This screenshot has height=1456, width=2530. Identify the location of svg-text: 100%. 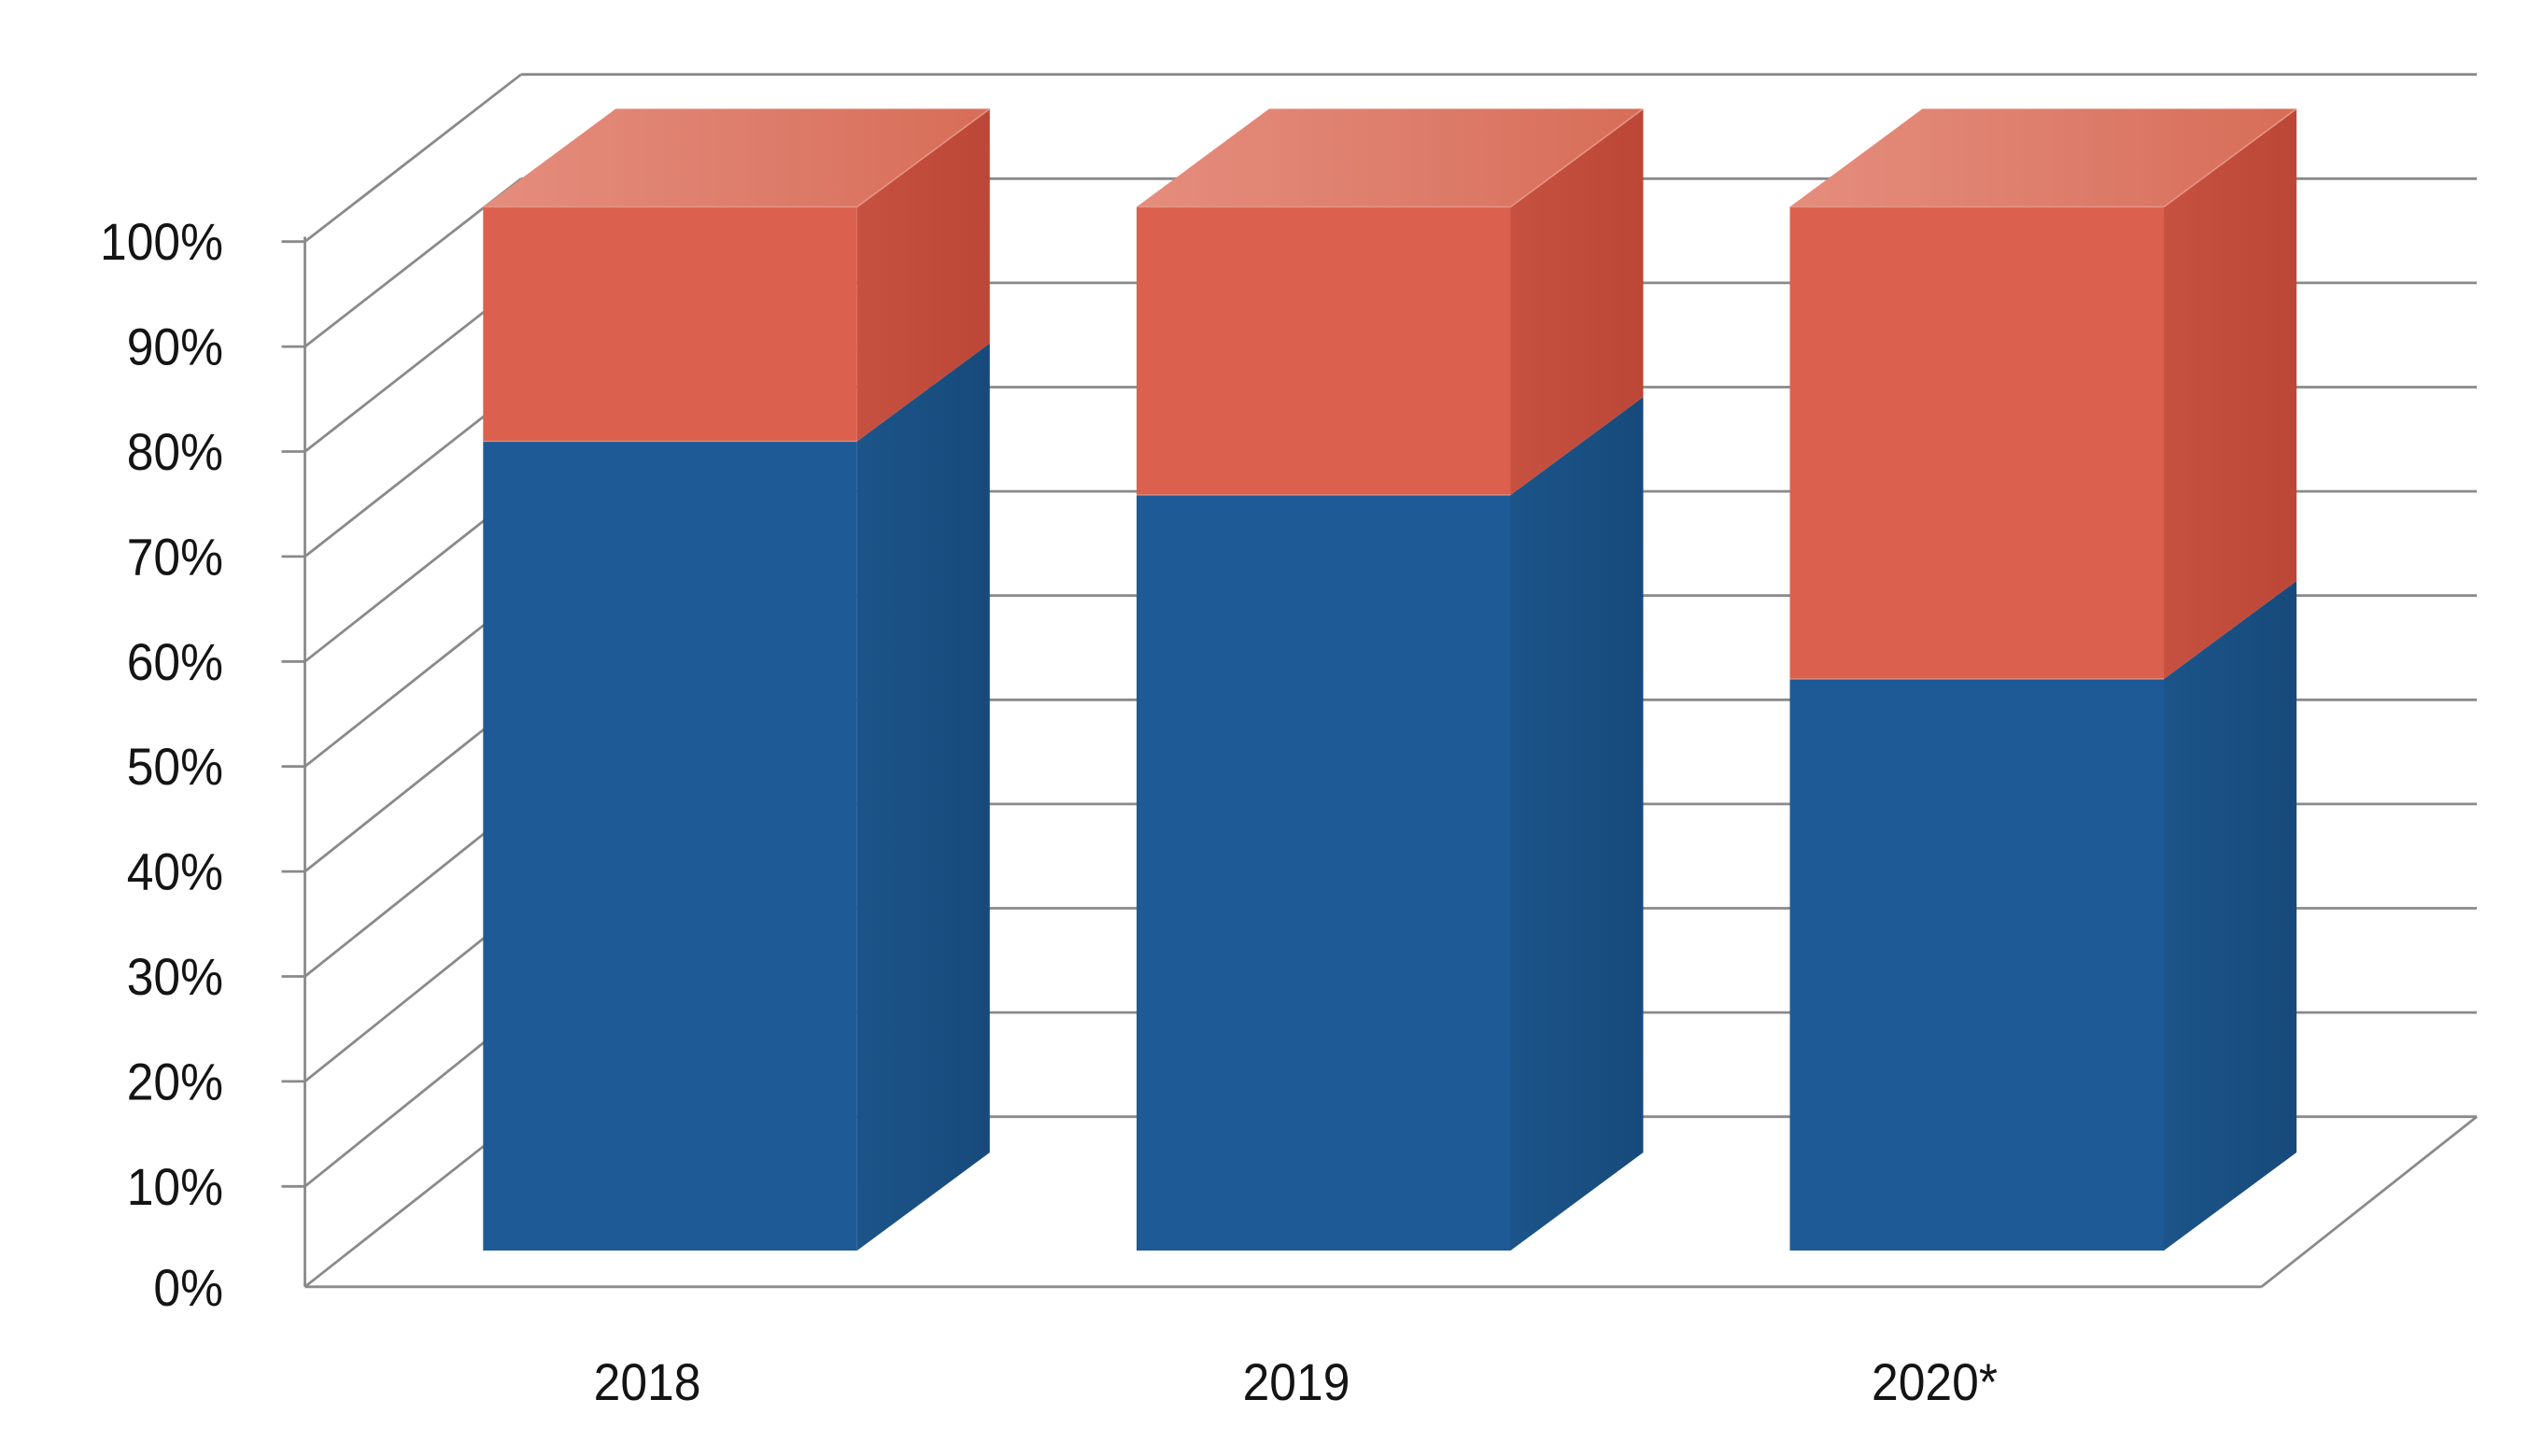
(161, 242).